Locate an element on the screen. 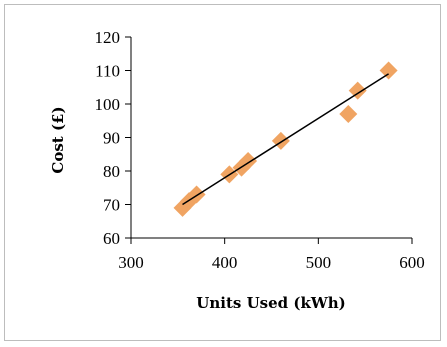 The height and width of the screenshot is (347, 447). x-tick-label: 400 is located at coordinates (225, 262).